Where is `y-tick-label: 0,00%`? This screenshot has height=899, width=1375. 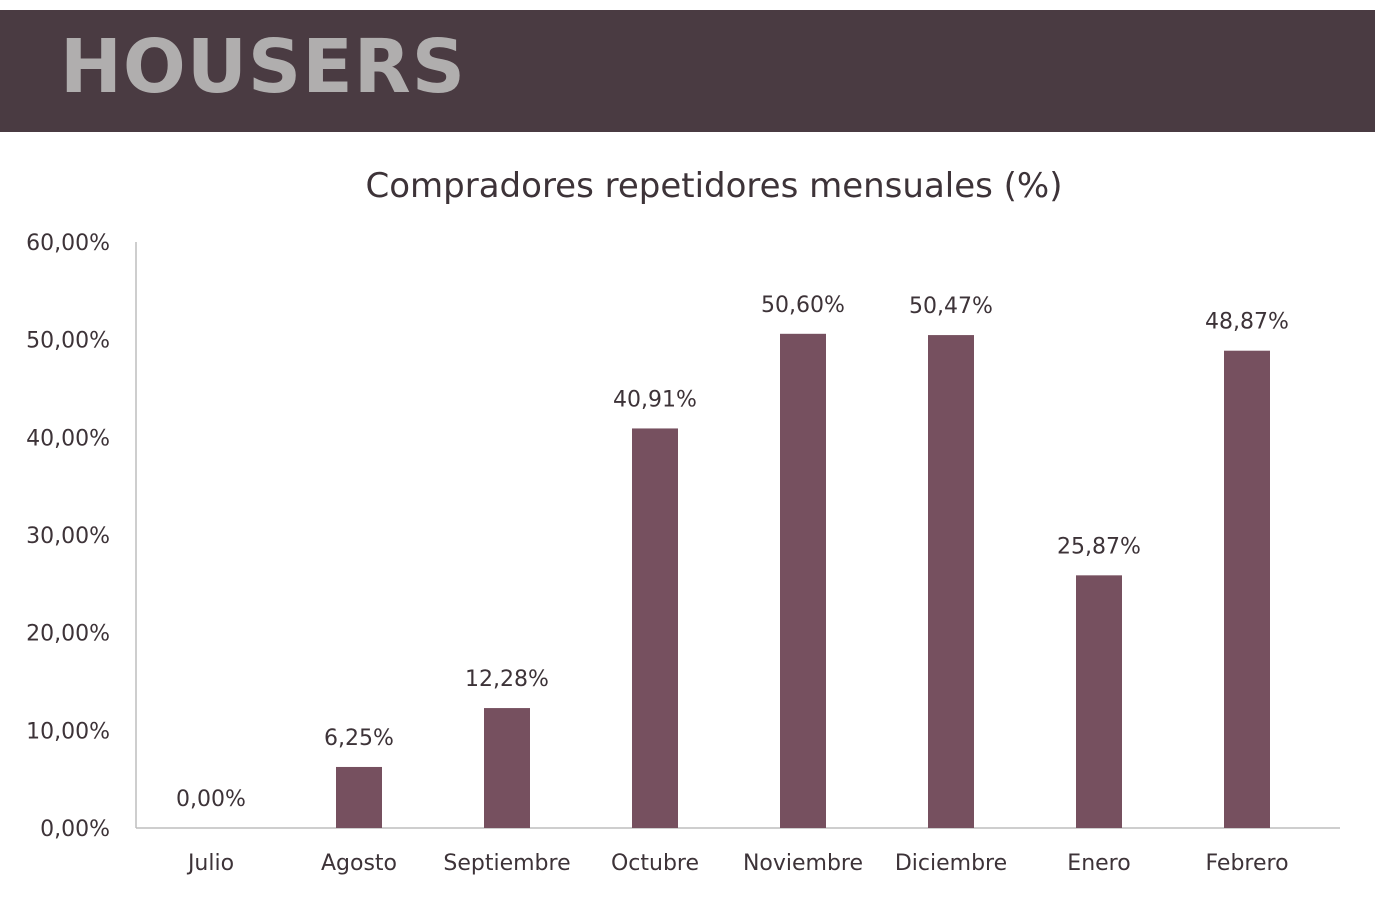 y-tick-label: 0,00% is located at coordinates (75, 829).